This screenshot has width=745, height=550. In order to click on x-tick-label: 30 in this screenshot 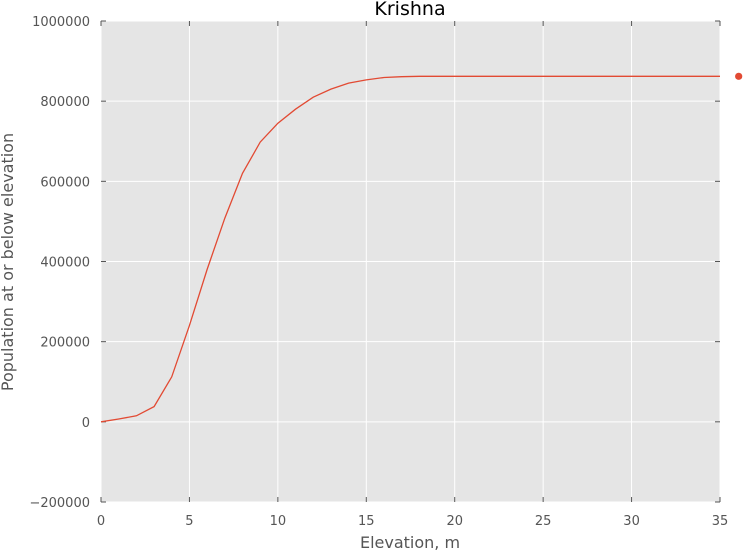, I will do `click(631, 521)`.